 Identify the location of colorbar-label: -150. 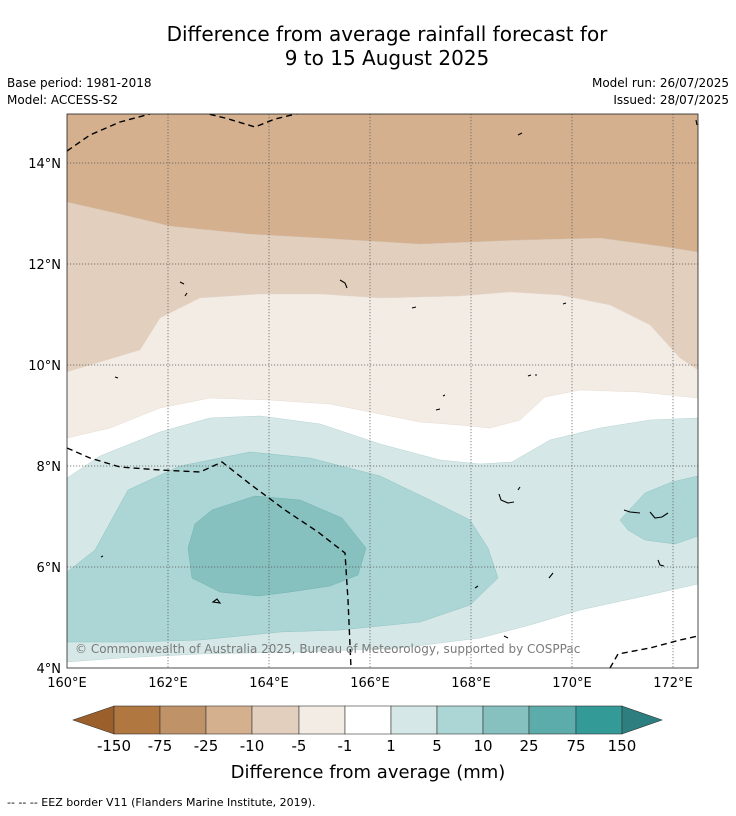
(114, 746).